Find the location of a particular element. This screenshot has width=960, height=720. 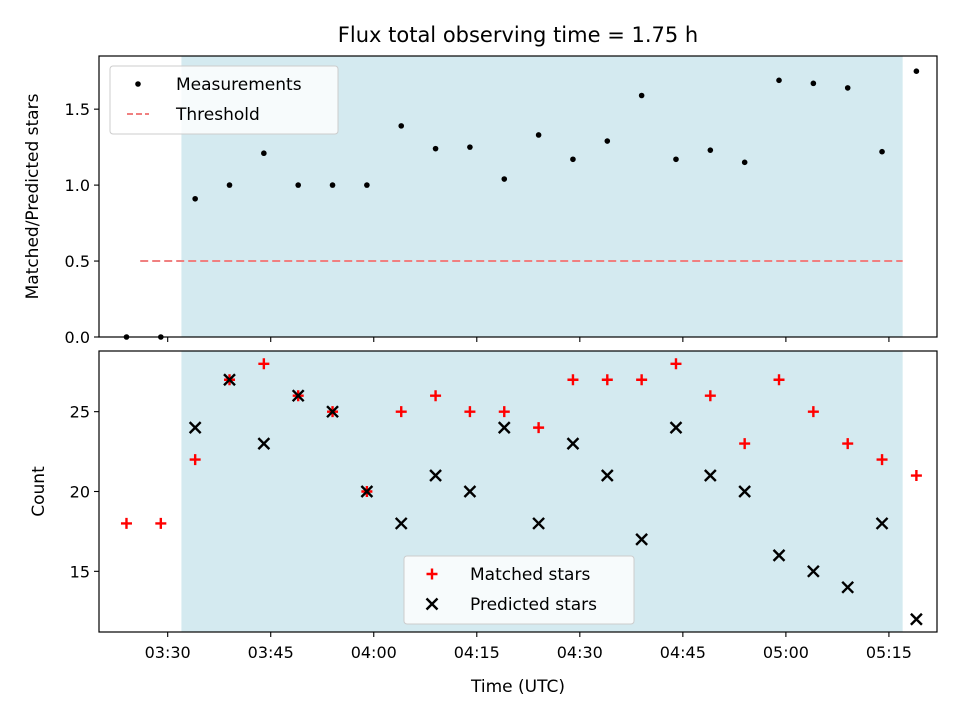

legend-entry-label: Matched stars is located at coordinates (530, 575).